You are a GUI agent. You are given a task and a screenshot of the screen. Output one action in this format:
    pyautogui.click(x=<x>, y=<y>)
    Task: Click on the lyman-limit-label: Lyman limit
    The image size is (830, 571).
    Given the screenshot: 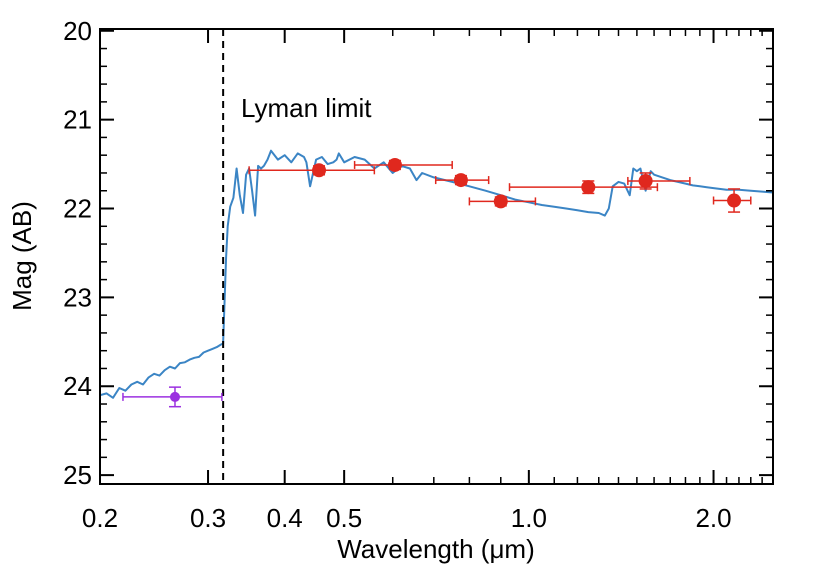 What is the action you would take?
    pyautogui.click(x=306, y=108)
    